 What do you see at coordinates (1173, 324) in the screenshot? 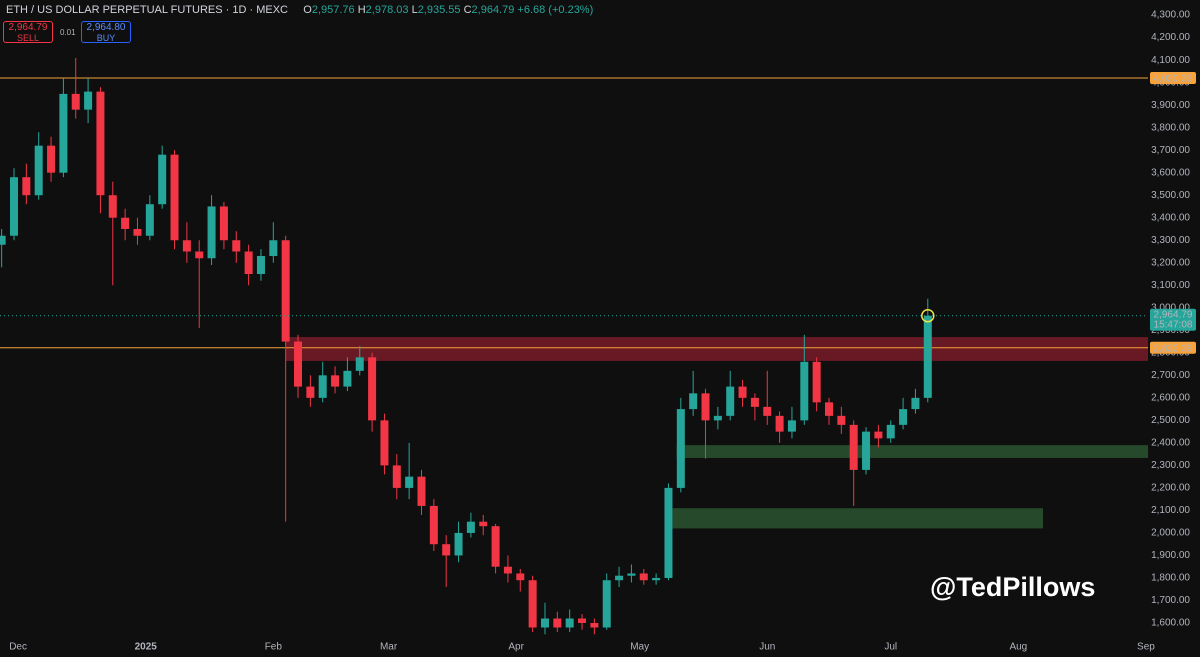
I see `countdown-label: 15:47:08` at bounding box center [1173, 324].